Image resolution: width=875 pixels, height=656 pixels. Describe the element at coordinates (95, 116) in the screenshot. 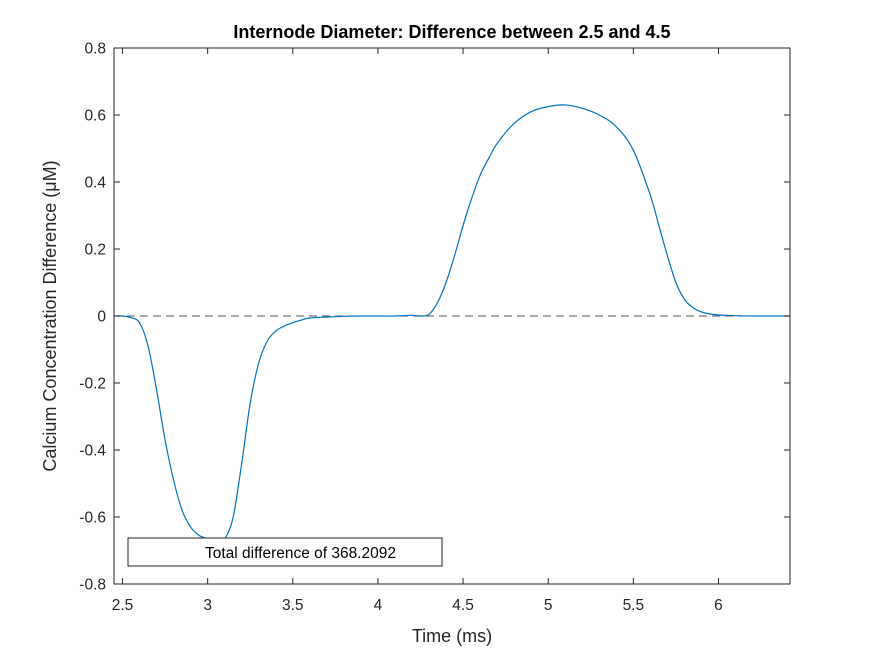

I see `y-tick-label: 0.6` at that location.